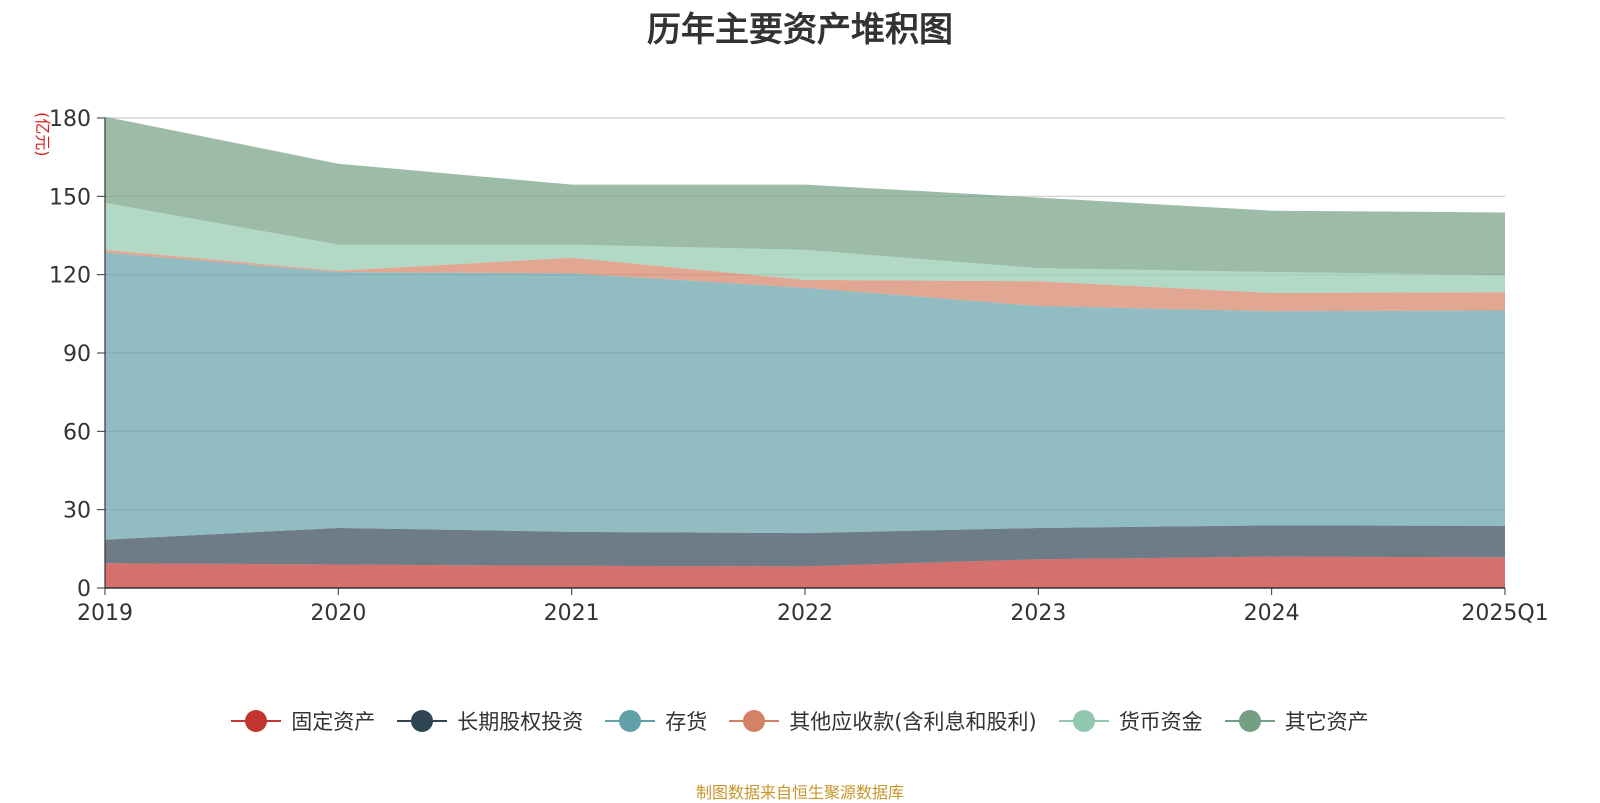 The width and height of the screenshot is (1600, 803). I want to click on x-tick-label: 2019, so click(105, 613).